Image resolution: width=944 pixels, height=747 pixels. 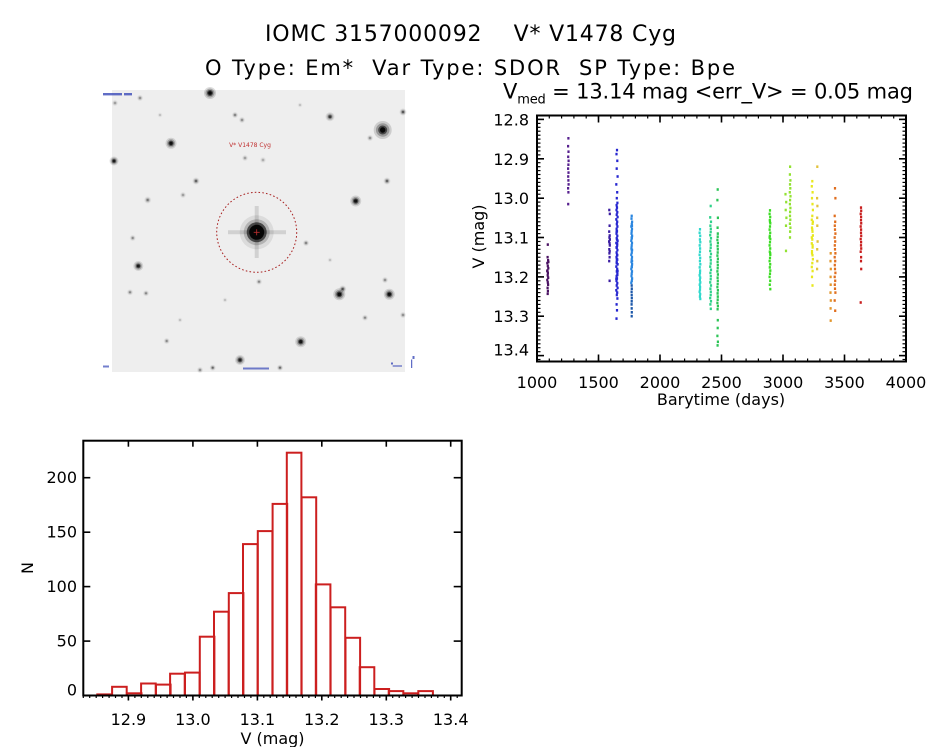 What do you see at coordinates (257, 232) in the screenshot?
I see `aperture-circle` at bounding box center [257, 232].